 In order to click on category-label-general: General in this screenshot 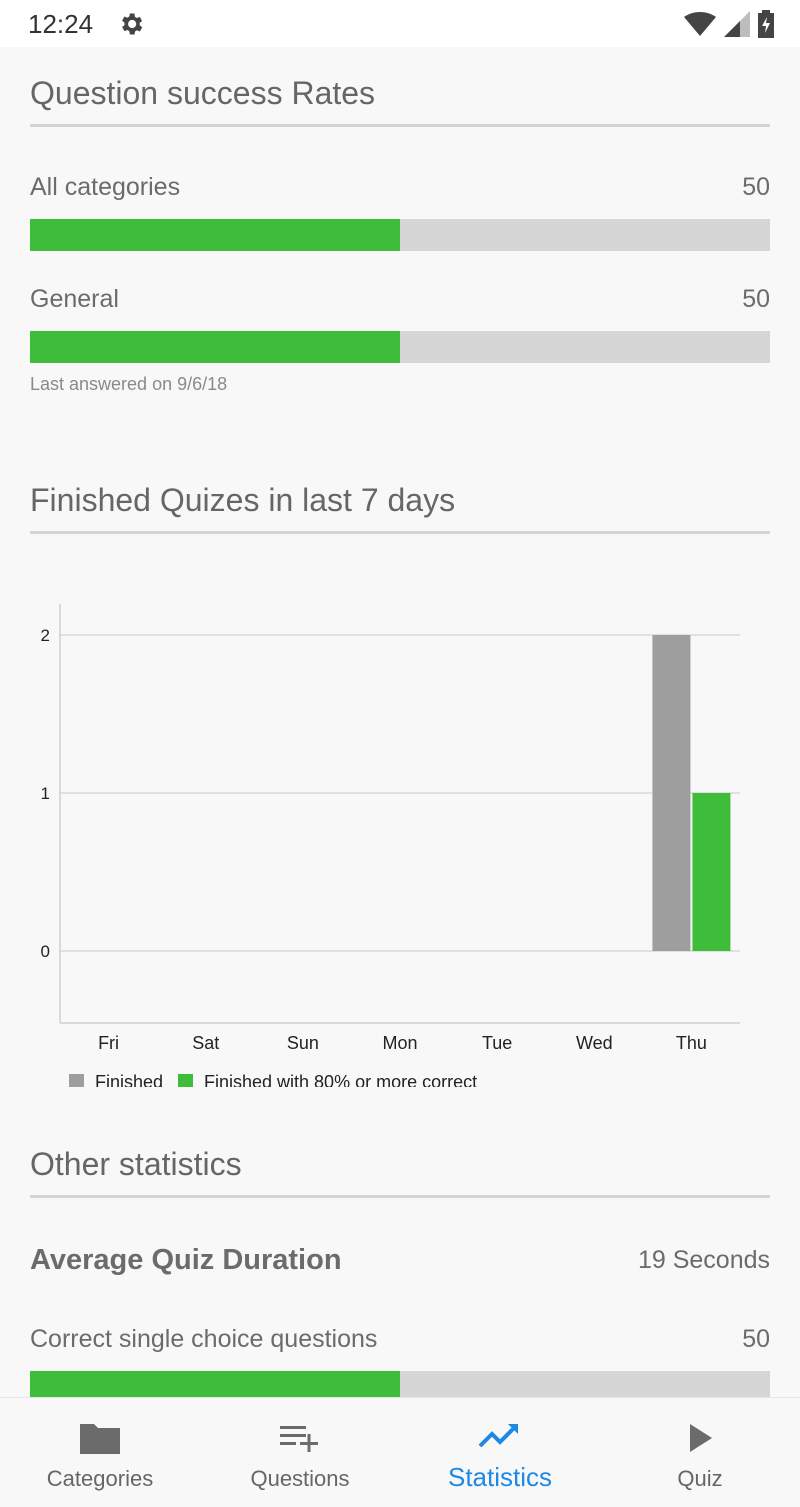, I will do `click(74, 299)`.